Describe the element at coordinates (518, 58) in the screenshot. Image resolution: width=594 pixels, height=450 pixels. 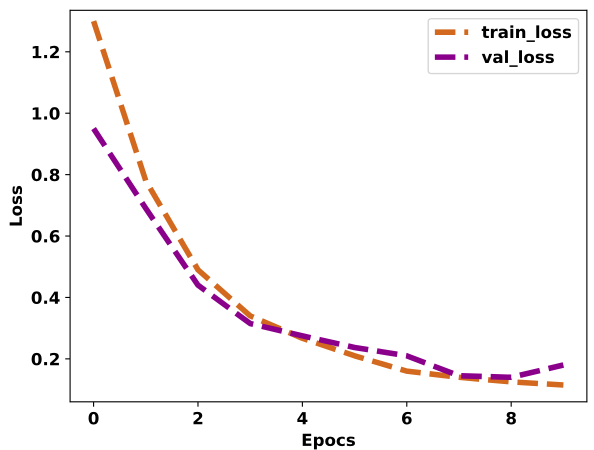
I see `legend-label: val_loss` at that location.